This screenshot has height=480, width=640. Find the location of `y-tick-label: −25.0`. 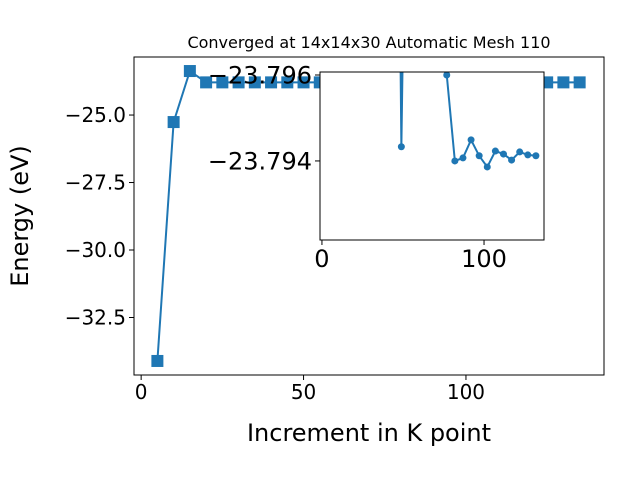

y-tick-label: −25.0 is located at coordinates (95, 115).